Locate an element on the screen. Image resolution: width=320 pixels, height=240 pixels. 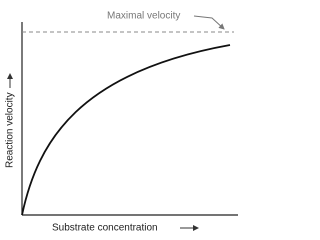
asymptote-label: Maximal velocity is located at coordinates (143, 16).